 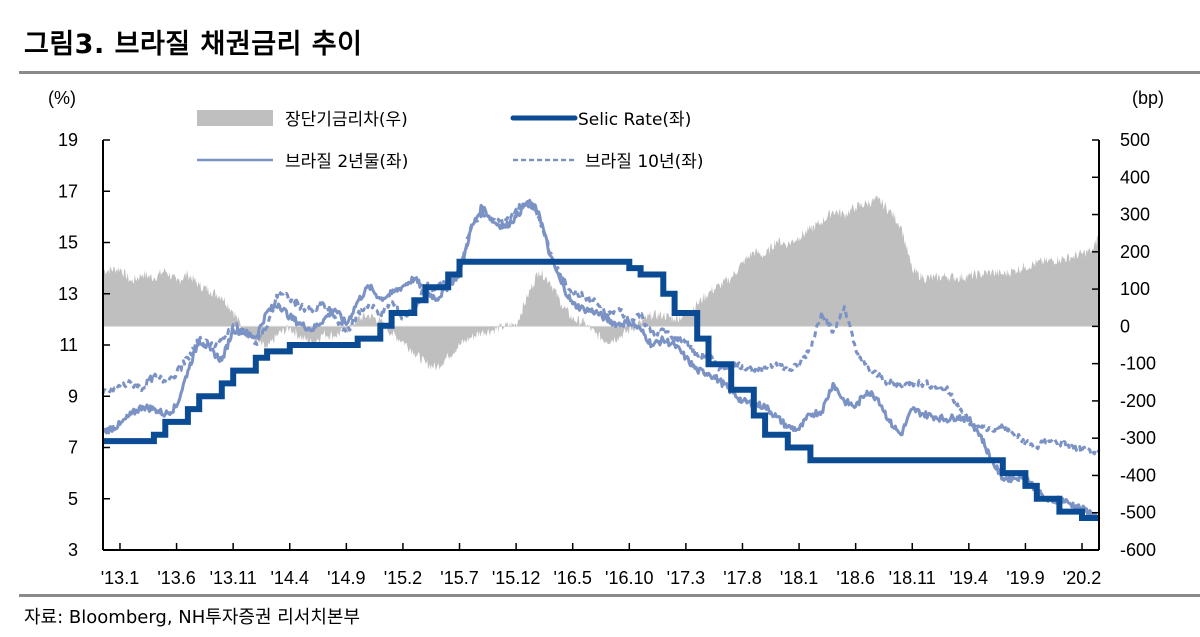 What do you see at coordinates (609, 72) in the screenshot?
I see `top-divider` at bounding box center [609, 72].